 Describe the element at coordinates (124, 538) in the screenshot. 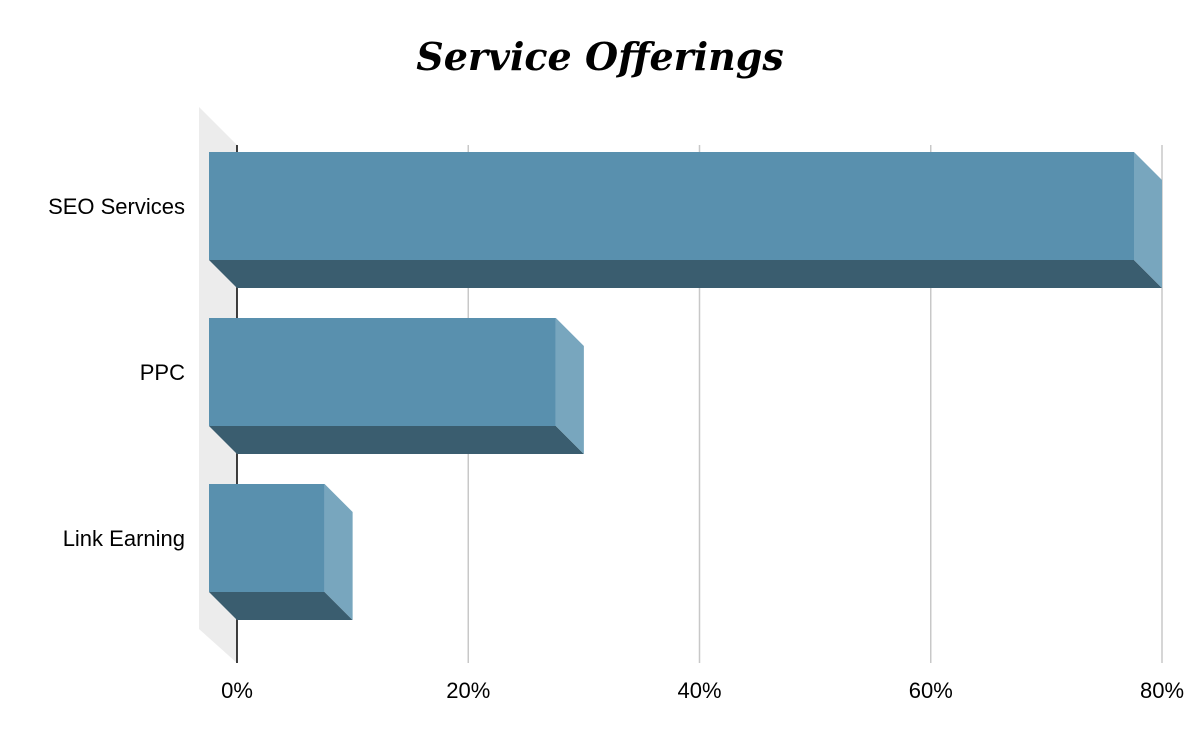

I see `category-label: Link Earning` at that location.